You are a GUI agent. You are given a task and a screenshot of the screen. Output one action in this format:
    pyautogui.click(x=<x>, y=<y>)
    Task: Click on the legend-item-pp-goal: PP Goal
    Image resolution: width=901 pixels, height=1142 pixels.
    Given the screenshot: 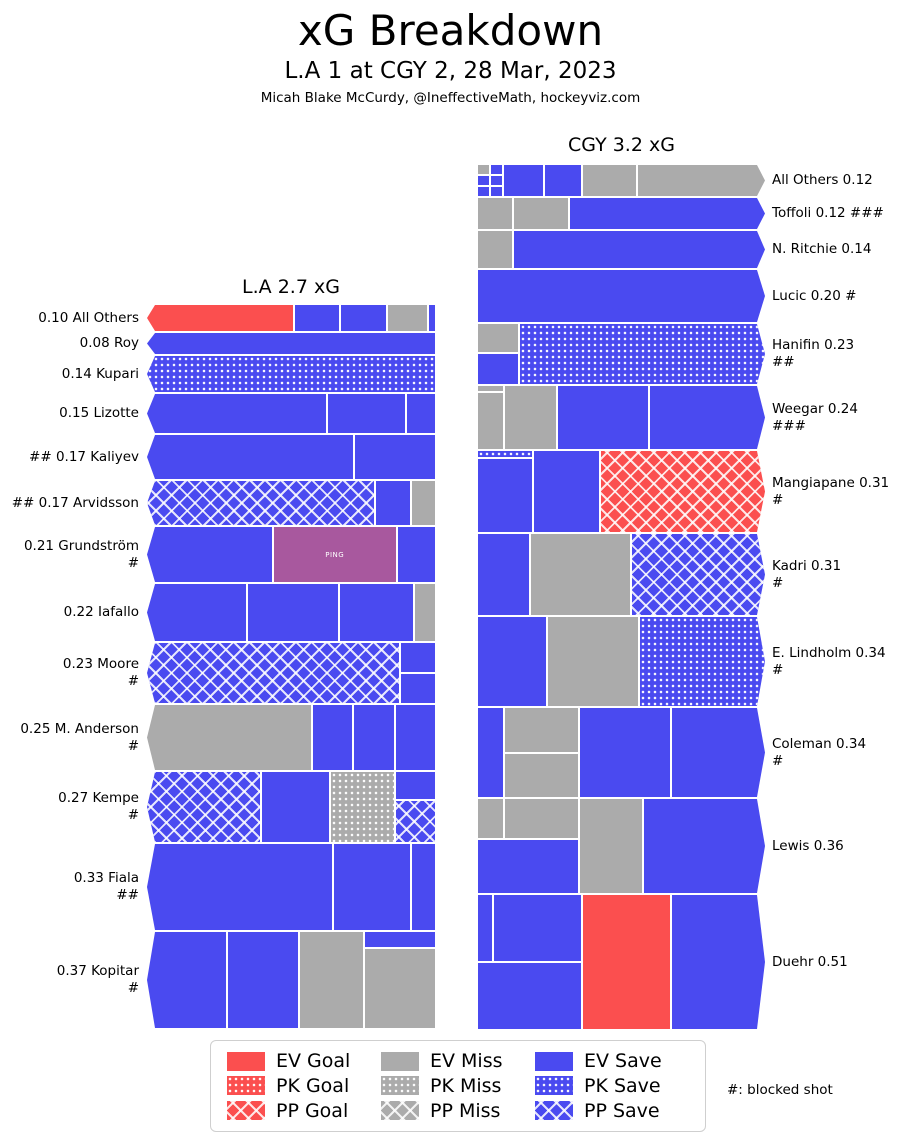 What is the action you would take?
    pyautogui.click(x=304, y=1111)
    